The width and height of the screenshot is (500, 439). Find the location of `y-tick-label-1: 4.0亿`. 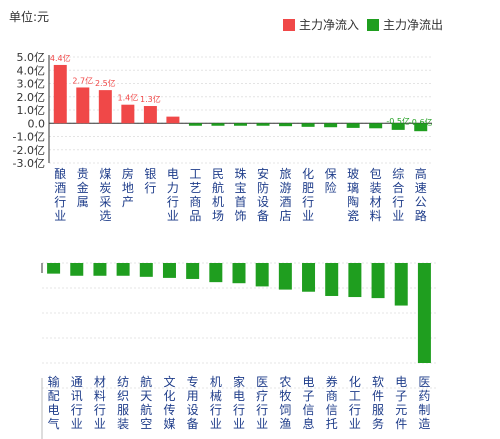

y-tick-label-1: 4.0亿 is located at coordinates (31, 70).